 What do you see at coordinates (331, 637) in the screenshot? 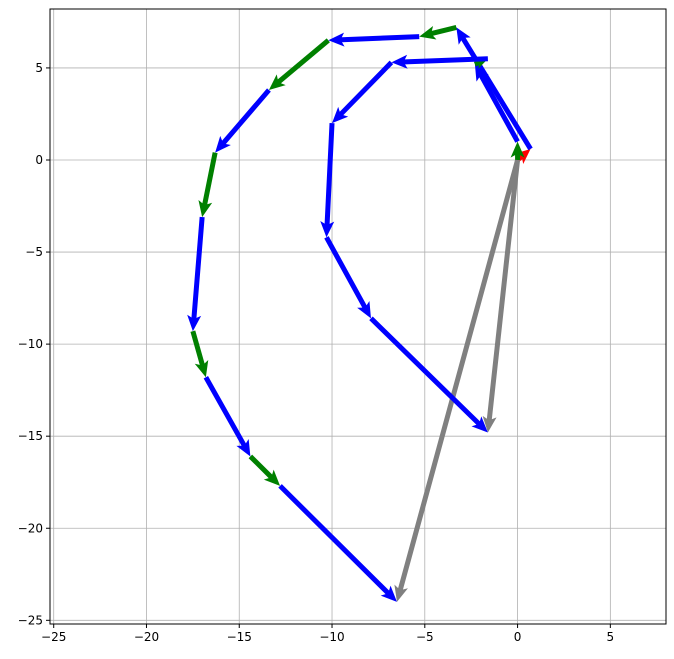
I see `x-tick-label: −10` at bounding box center [331, 637].